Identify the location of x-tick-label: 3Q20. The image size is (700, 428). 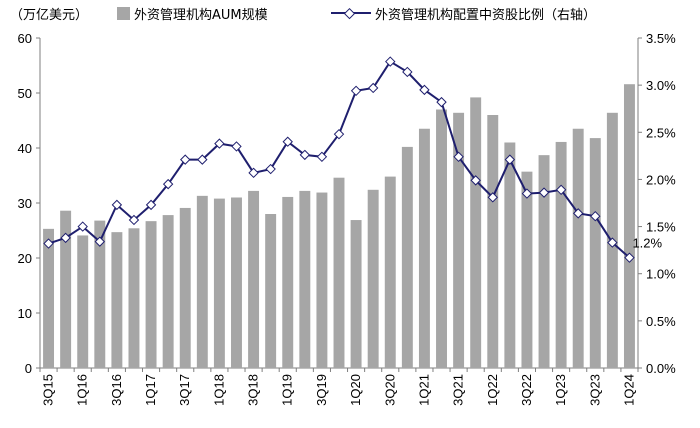
(389, 390).